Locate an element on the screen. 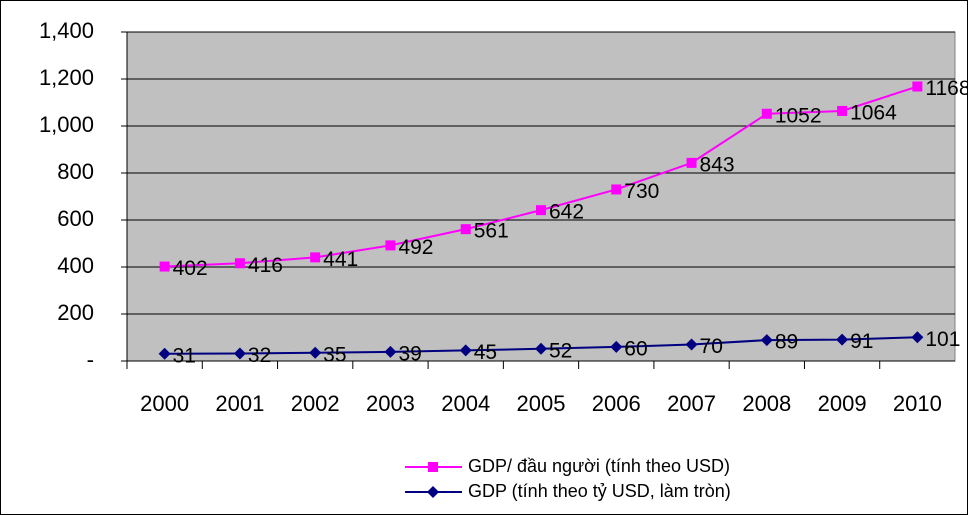  y-tick-label: 400 is located at coordinates (75, 265).